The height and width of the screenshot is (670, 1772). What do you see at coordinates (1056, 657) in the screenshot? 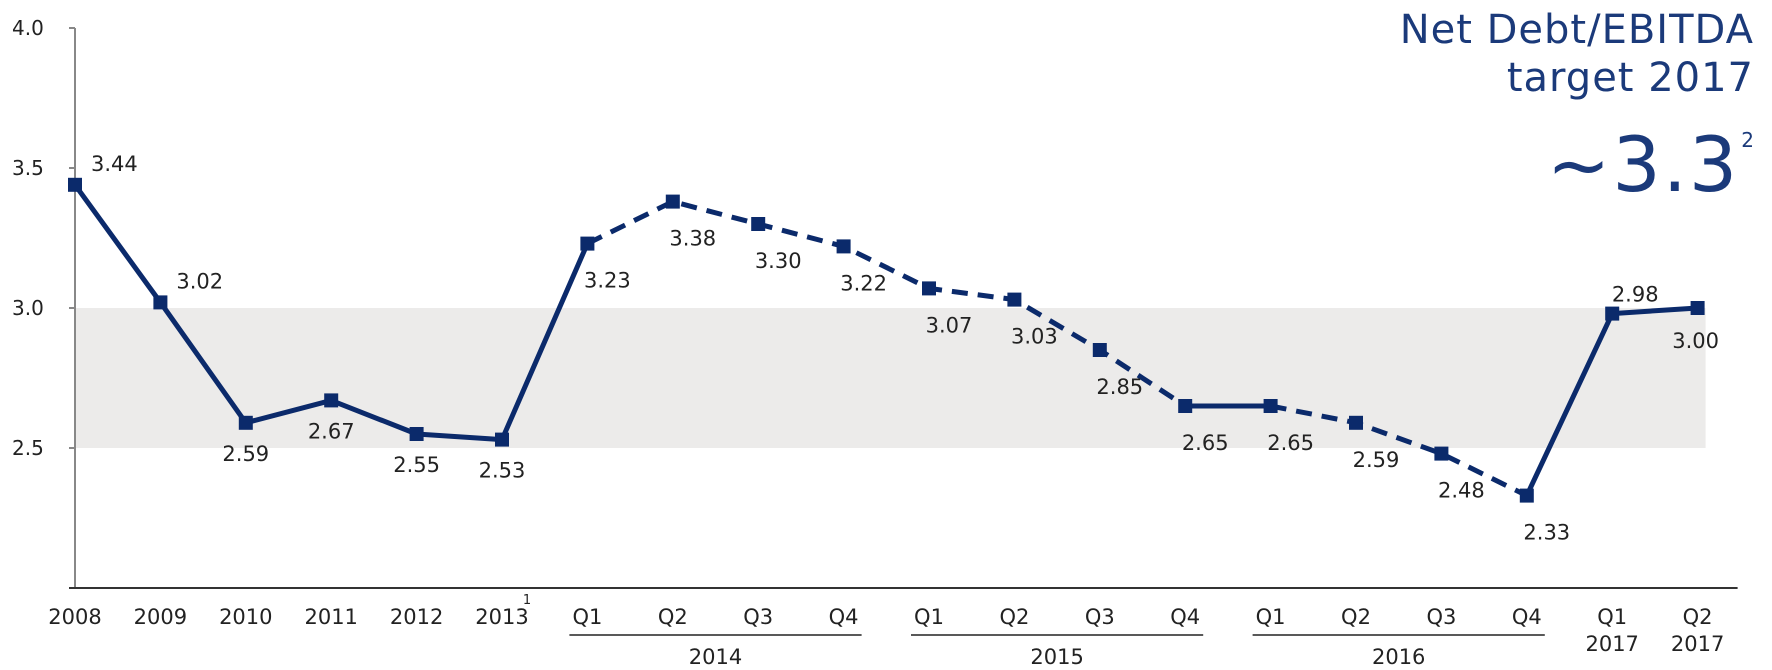
I see `year-group-label: 2015` at bounding box center [1056, 657].